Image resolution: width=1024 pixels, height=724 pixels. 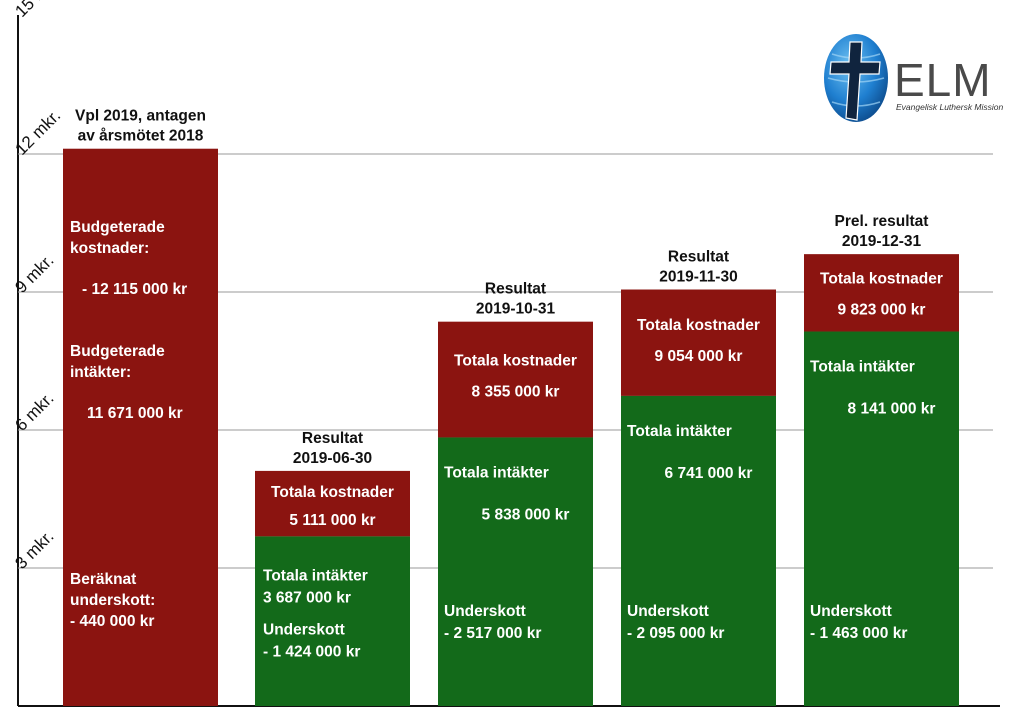 I want to click on logo-name: ELM, so click(x=943, y=80).